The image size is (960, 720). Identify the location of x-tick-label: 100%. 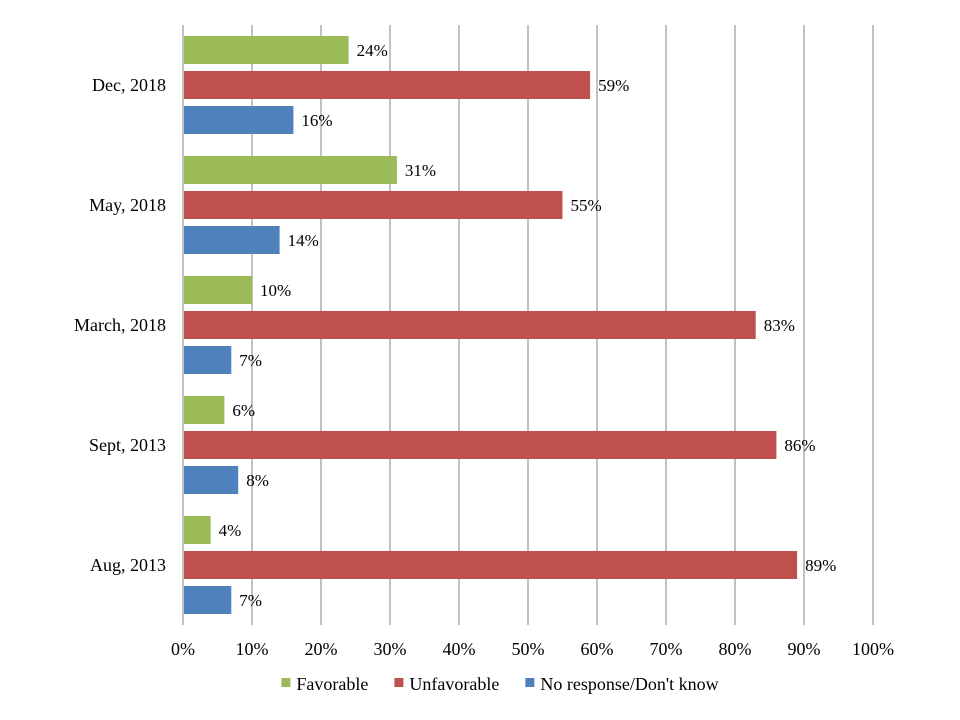
(873, 649).